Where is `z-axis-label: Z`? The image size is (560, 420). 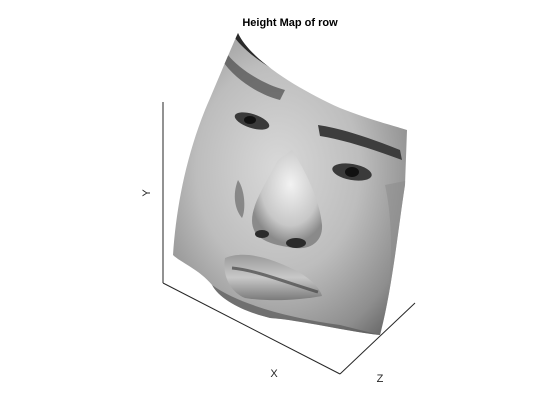 z-axis-label: Z is located at coordinates (380, 379).